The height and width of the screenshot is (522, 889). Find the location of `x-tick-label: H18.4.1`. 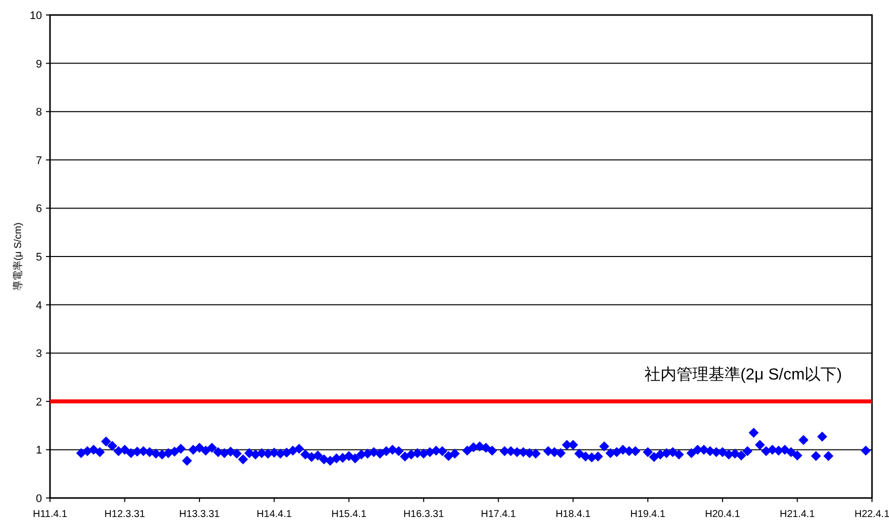

x-tick-label: H18.4.1 is located at coordinates (574, 514).